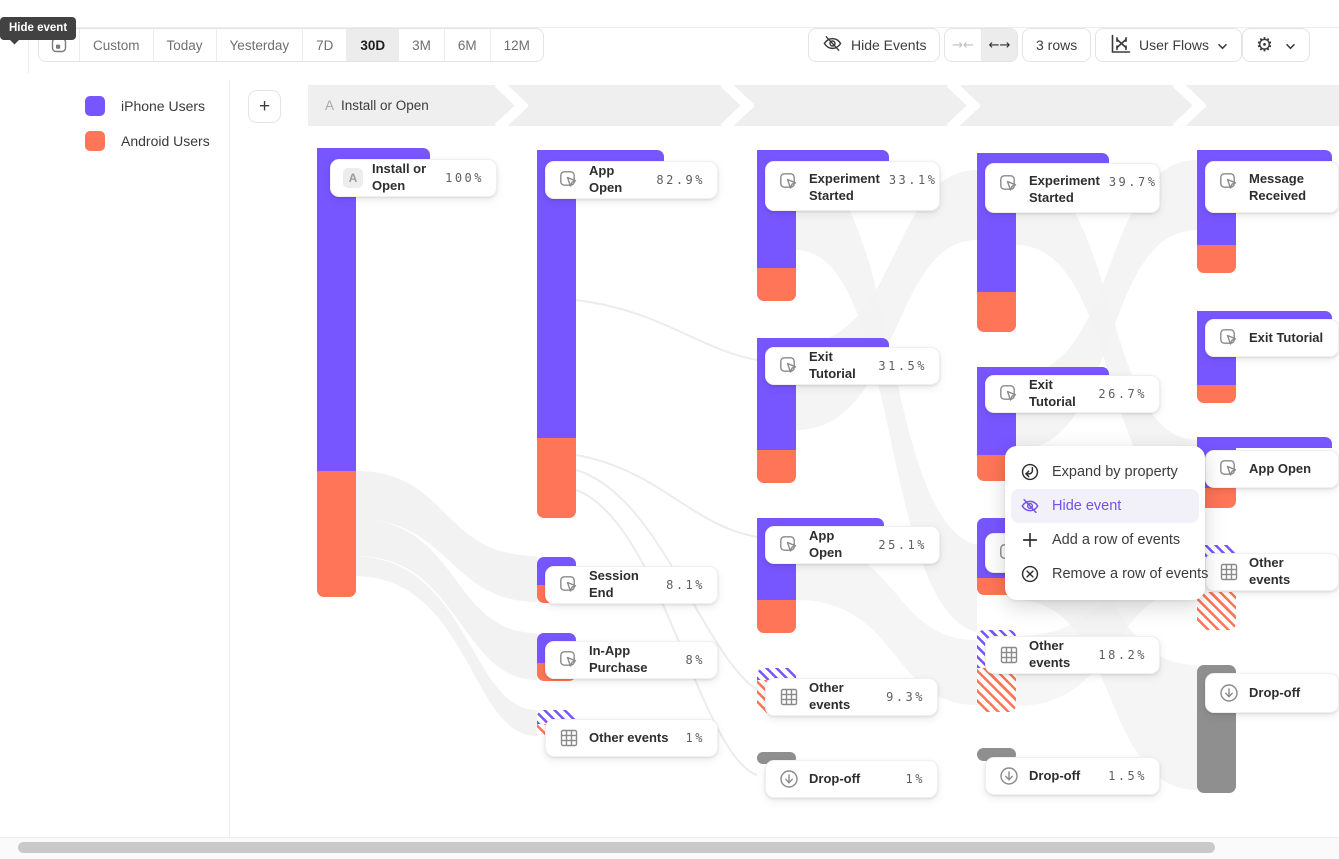 The image size is (1339, 859). Describe the element at coordinates (147, 106) in the screenshot. I see `legend-item-iphone-users: iPhone Users` at that location.